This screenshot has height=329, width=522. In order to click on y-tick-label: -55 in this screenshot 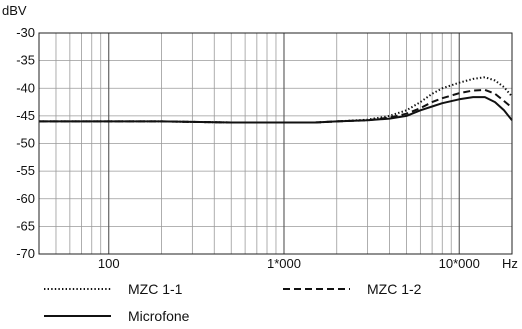, I will do `click(25, 170)`.